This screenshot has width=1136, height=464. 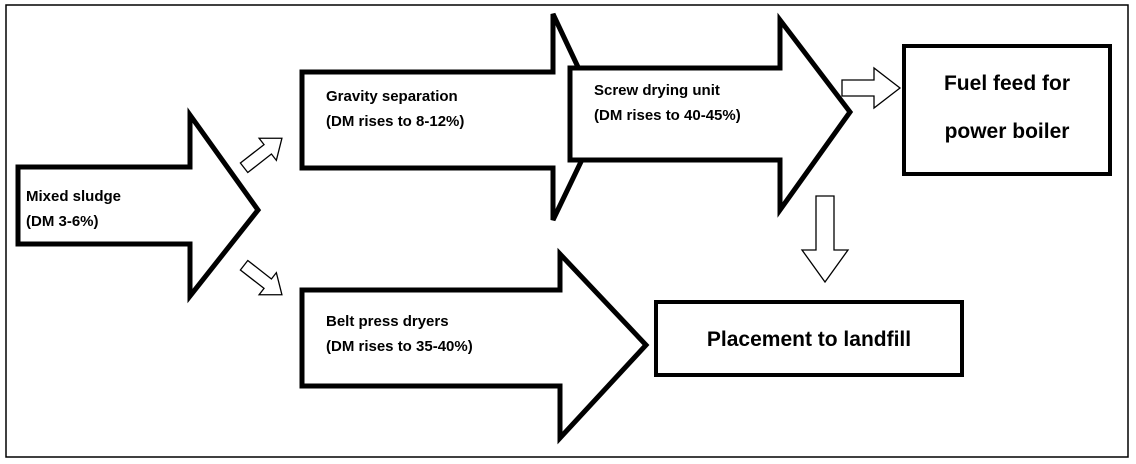 I want to click on arrow-gravity, so click(x=452, y=117).